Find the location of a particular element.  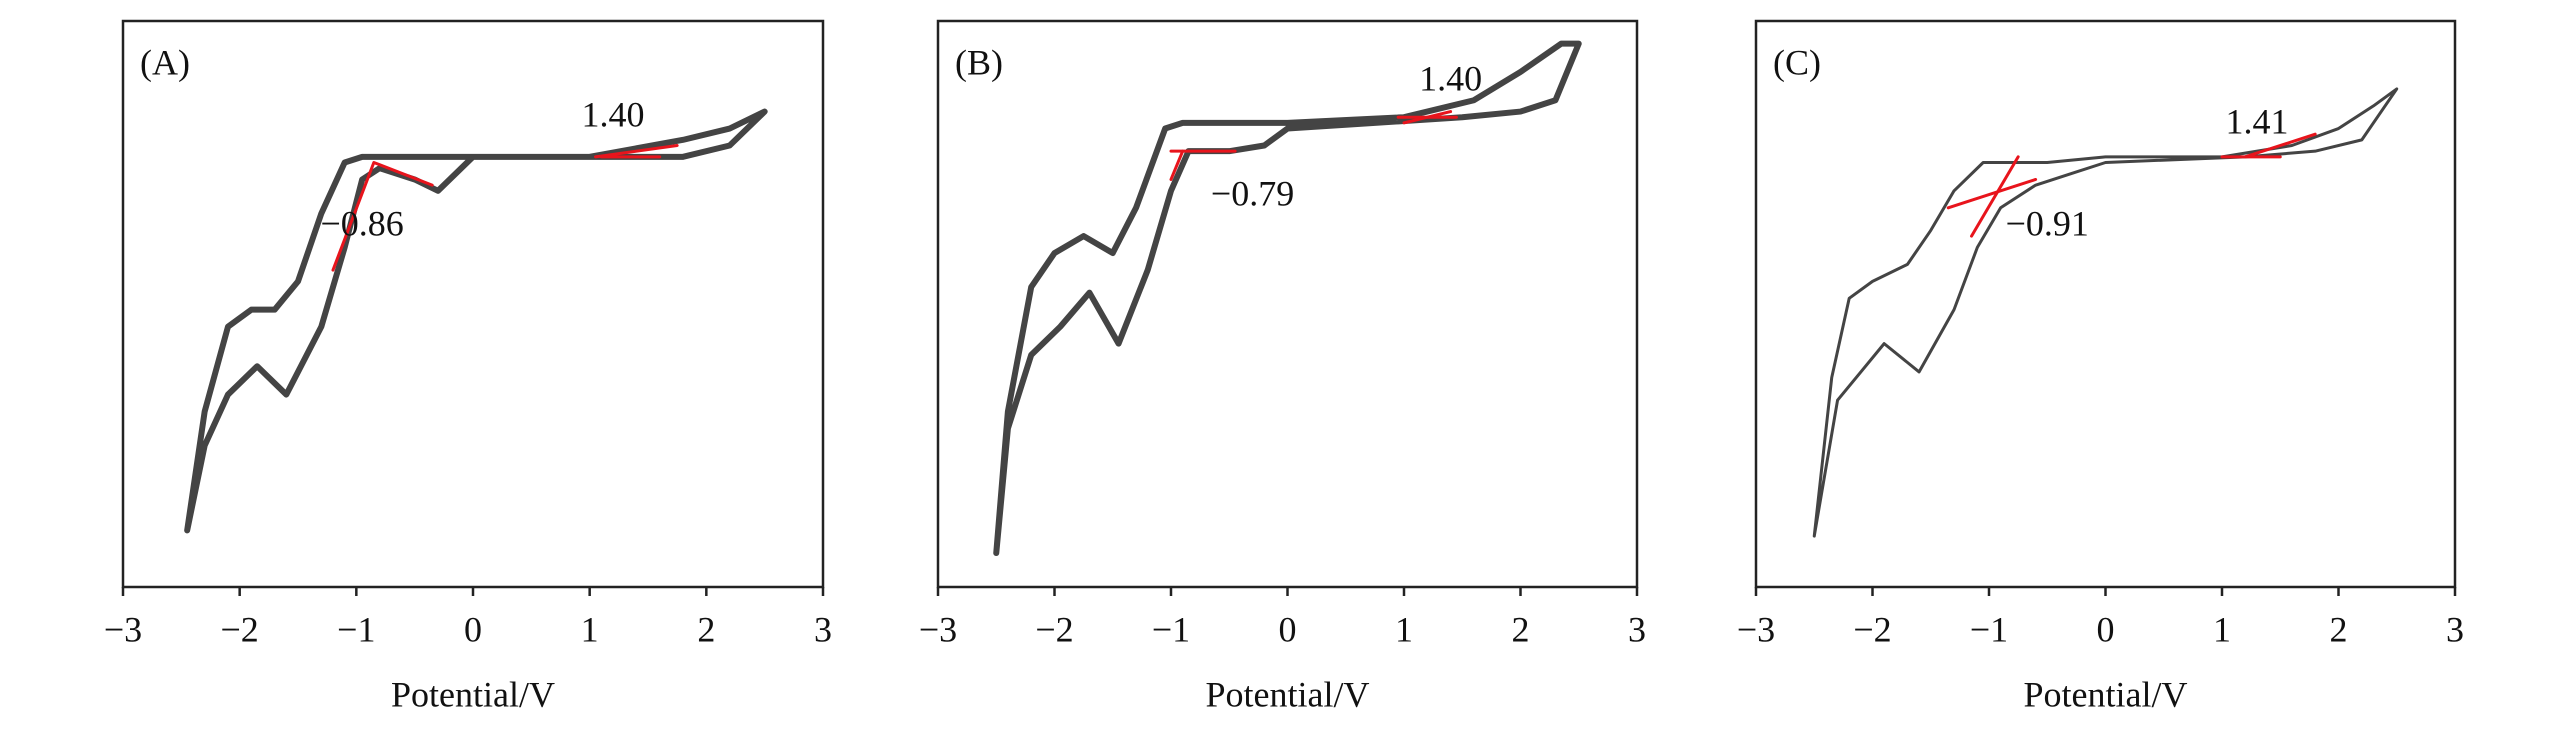

panel-label: (A) is located at coordinates (165, 62).